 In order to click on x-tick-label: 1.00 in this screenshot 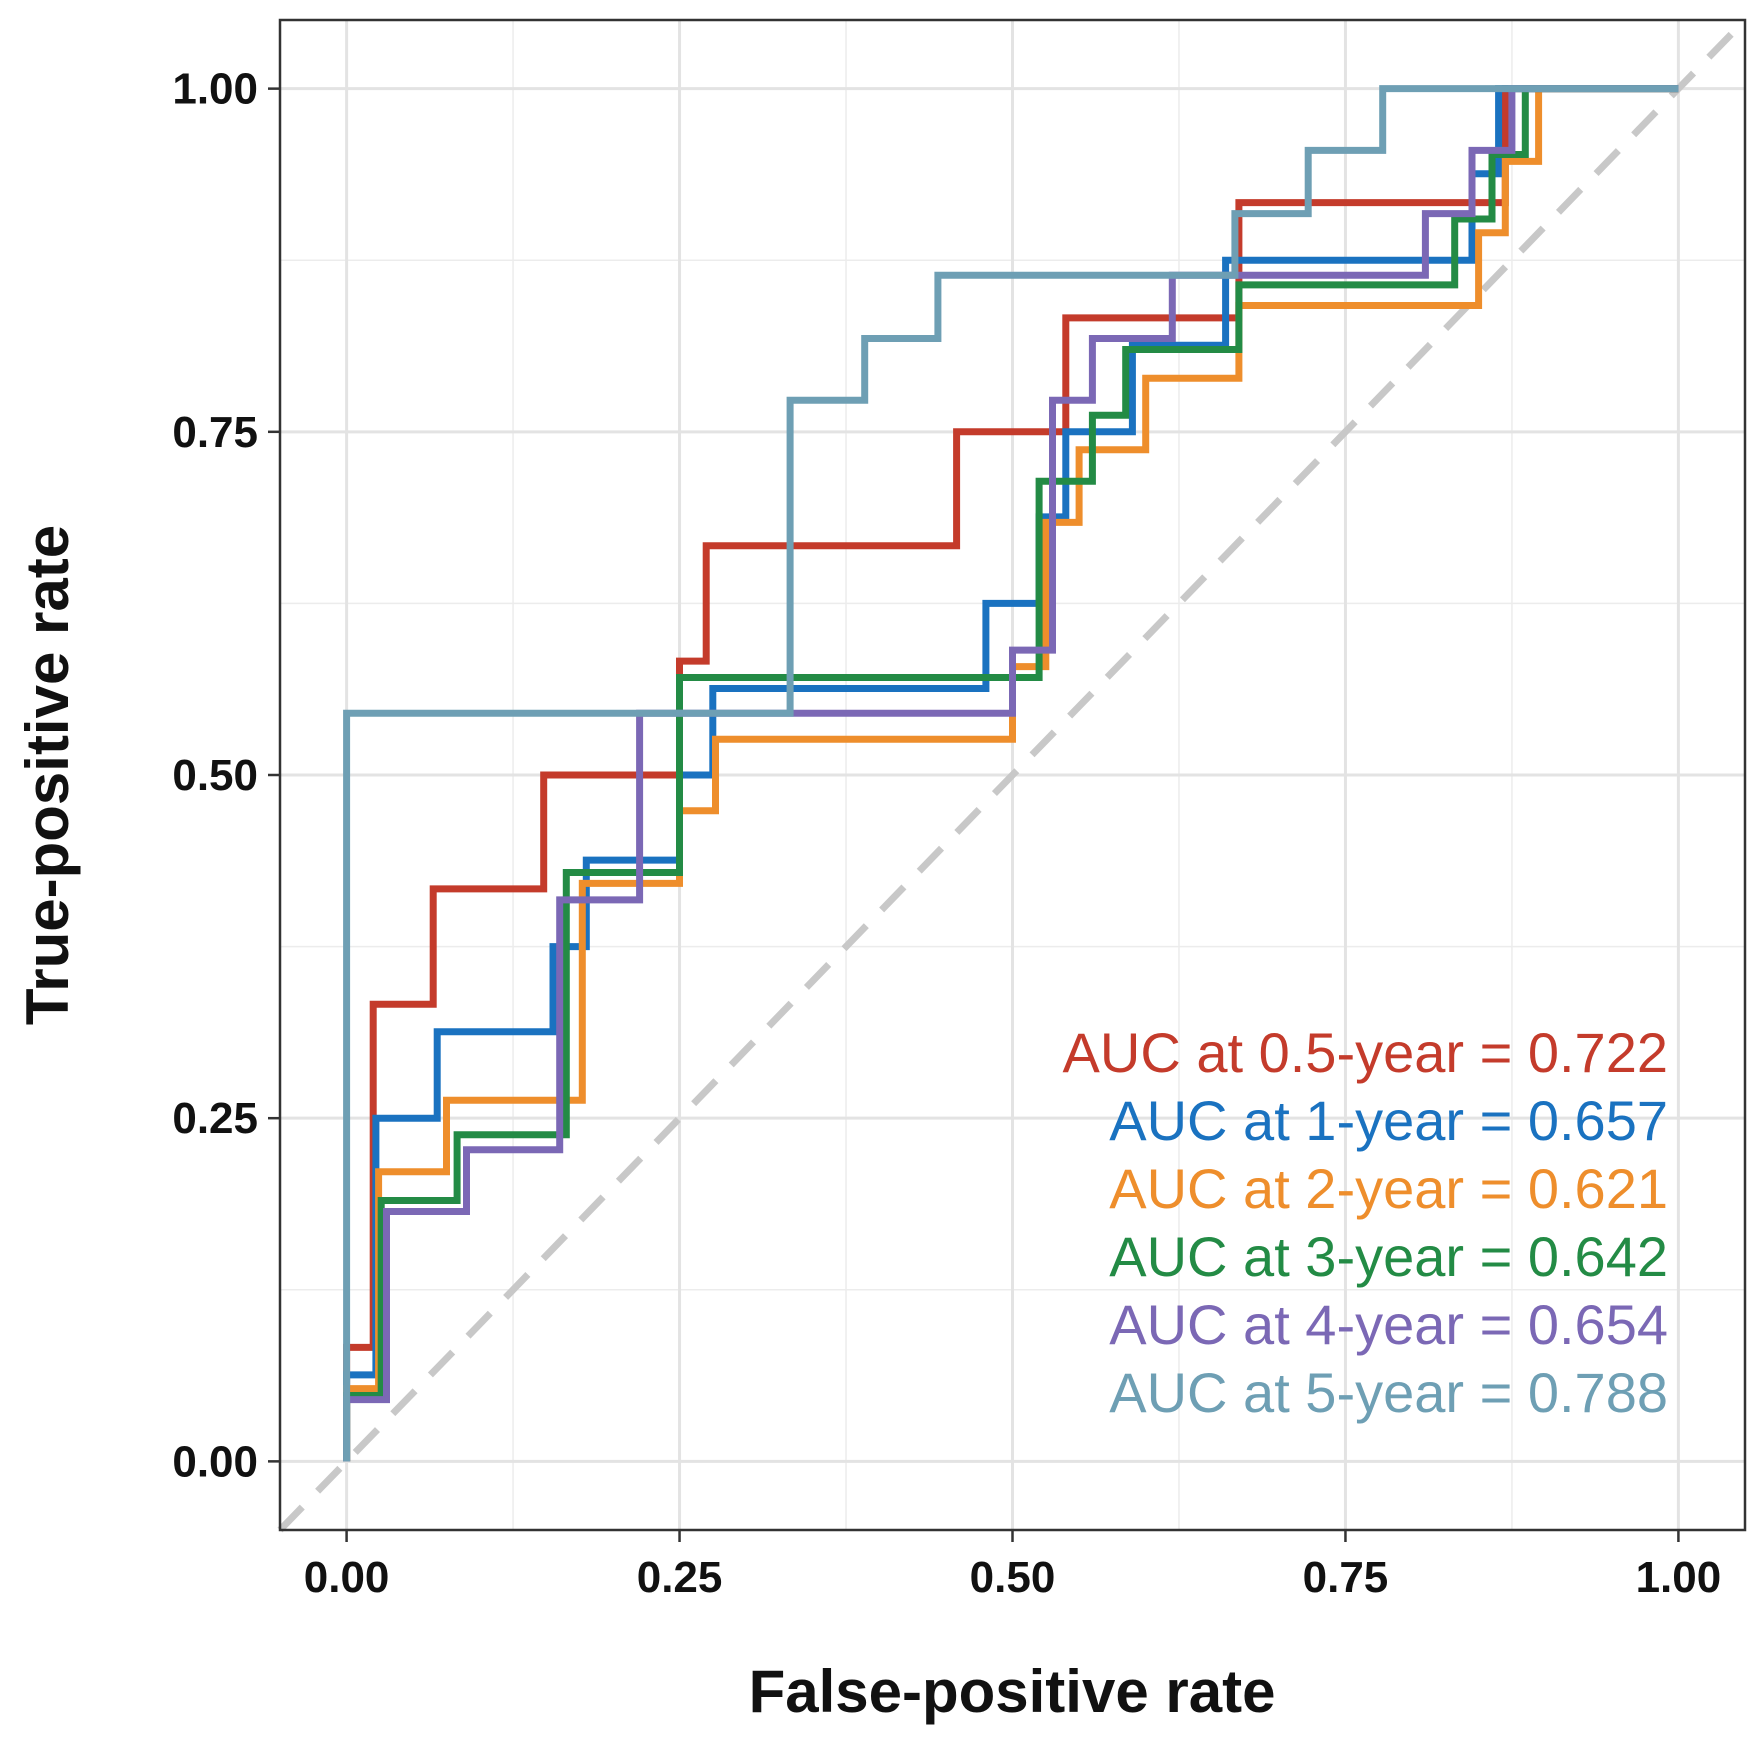, I will do `click(1679, 1577)`.